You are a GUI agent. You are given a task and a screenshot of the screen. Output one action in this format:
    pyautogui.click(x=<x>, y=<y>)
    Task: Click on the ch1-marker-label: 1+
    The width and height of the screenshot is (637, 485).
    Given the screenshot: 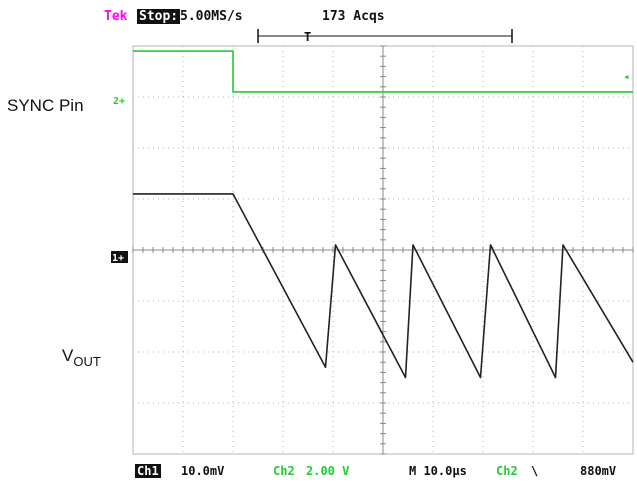 What is the action you would take?
    pyautogui.click(x=118, y=258)
    